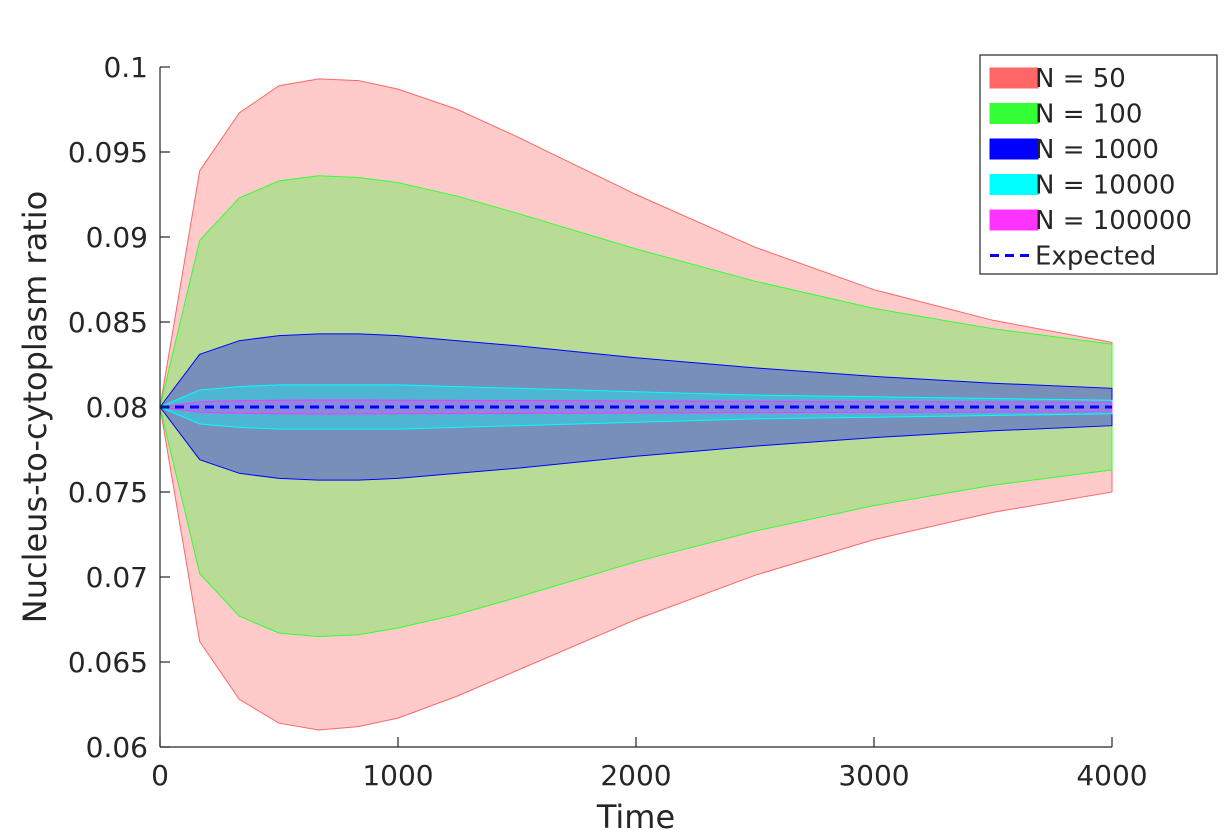 This screenshot has height=840, width=1230. I want to click on y-tick-label: 0.08, so click(117, 407).